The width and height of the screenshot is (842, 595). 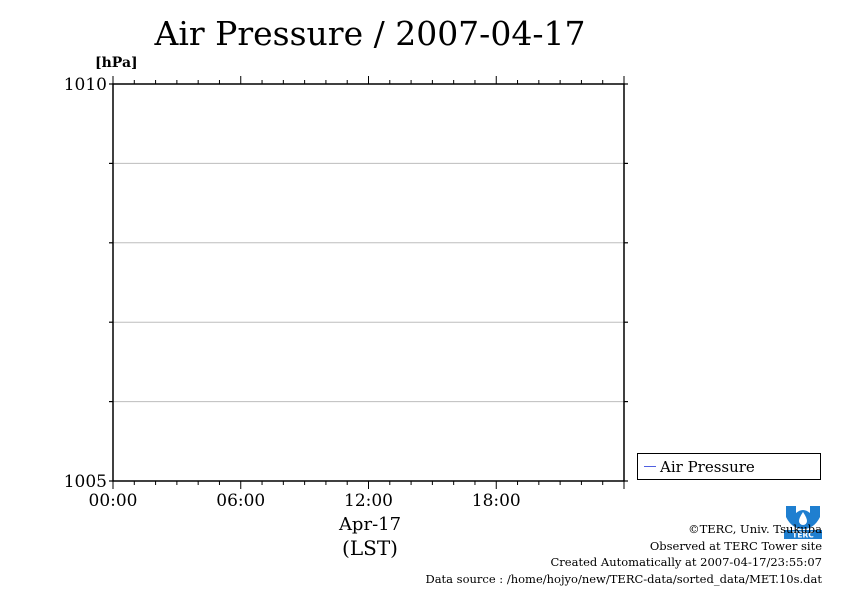 What do you see at coordinates (370, 548) in the screenshot?
I see `x-axis-label: (LST)` at bounding box center [370, 548].